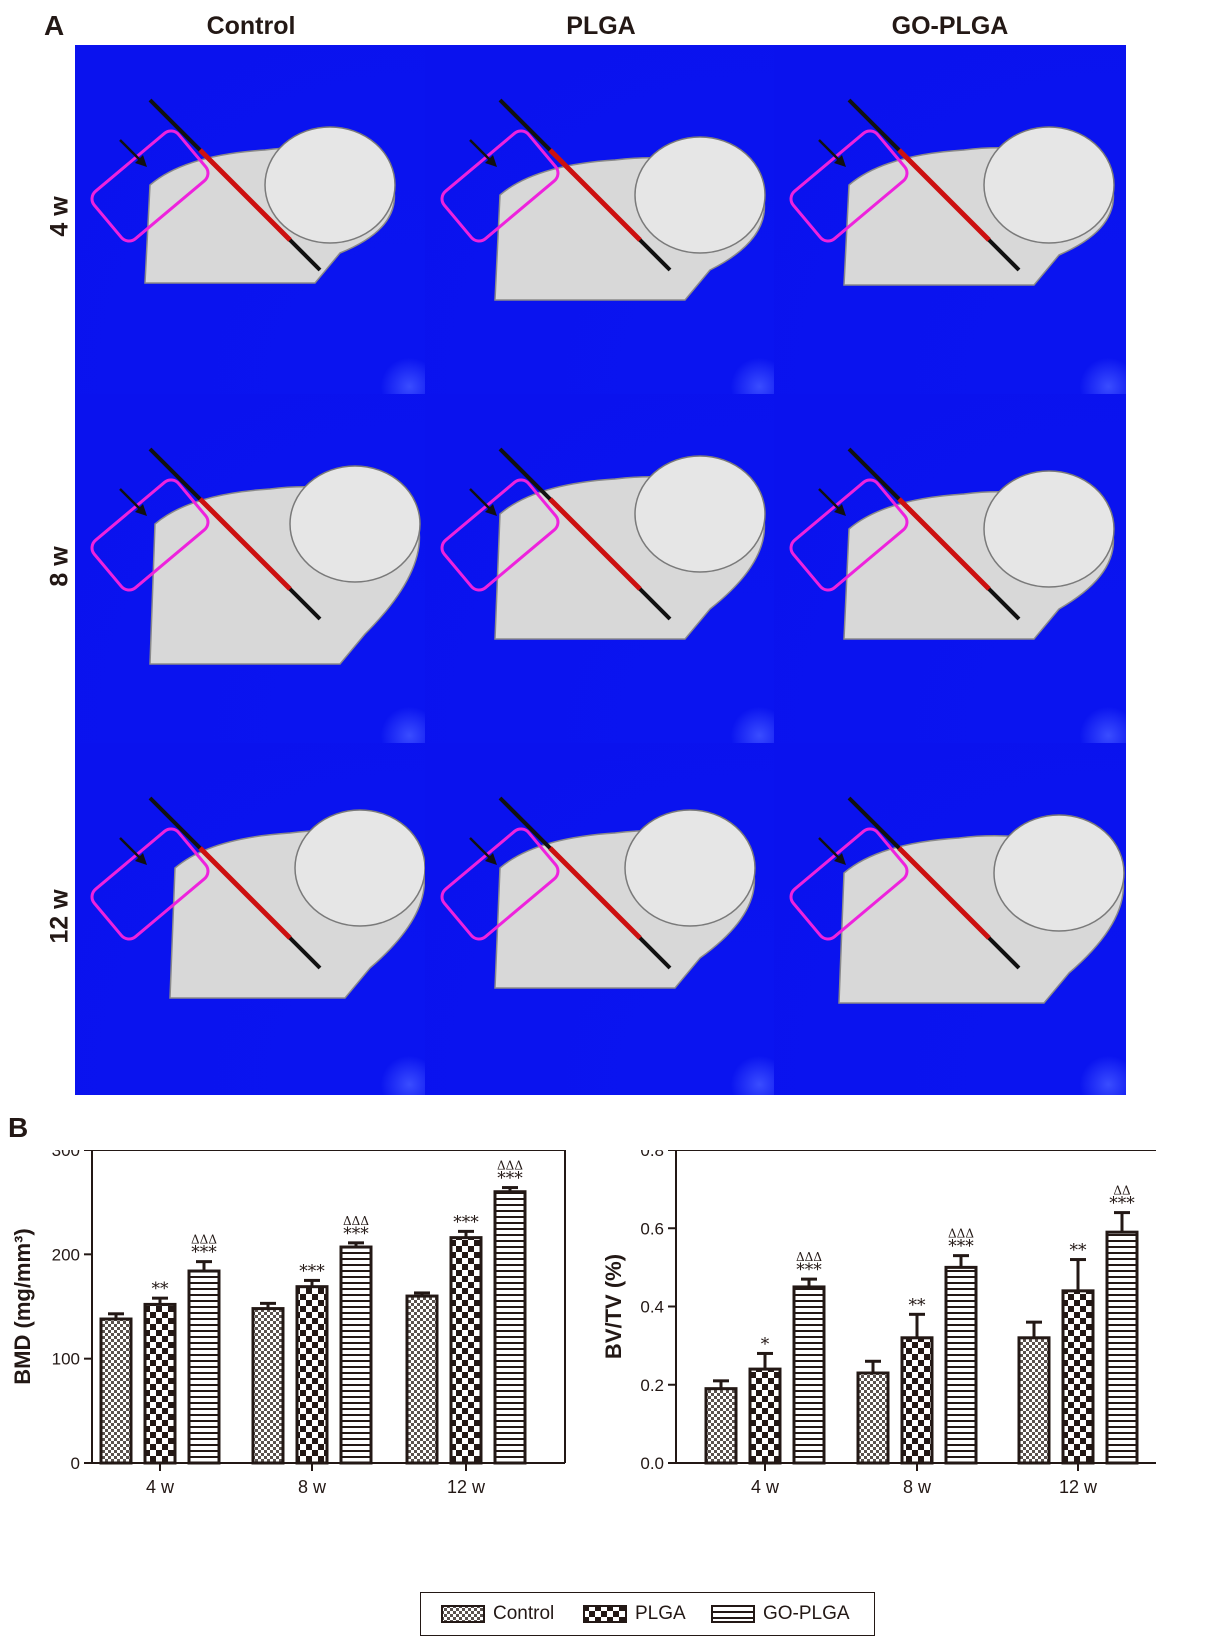 The height and width of the screenshot is (1642, 1205). Describe the element at coordinates (251, 221) in the screenshot. I see `micro-ct-image-control-4w` at that location.